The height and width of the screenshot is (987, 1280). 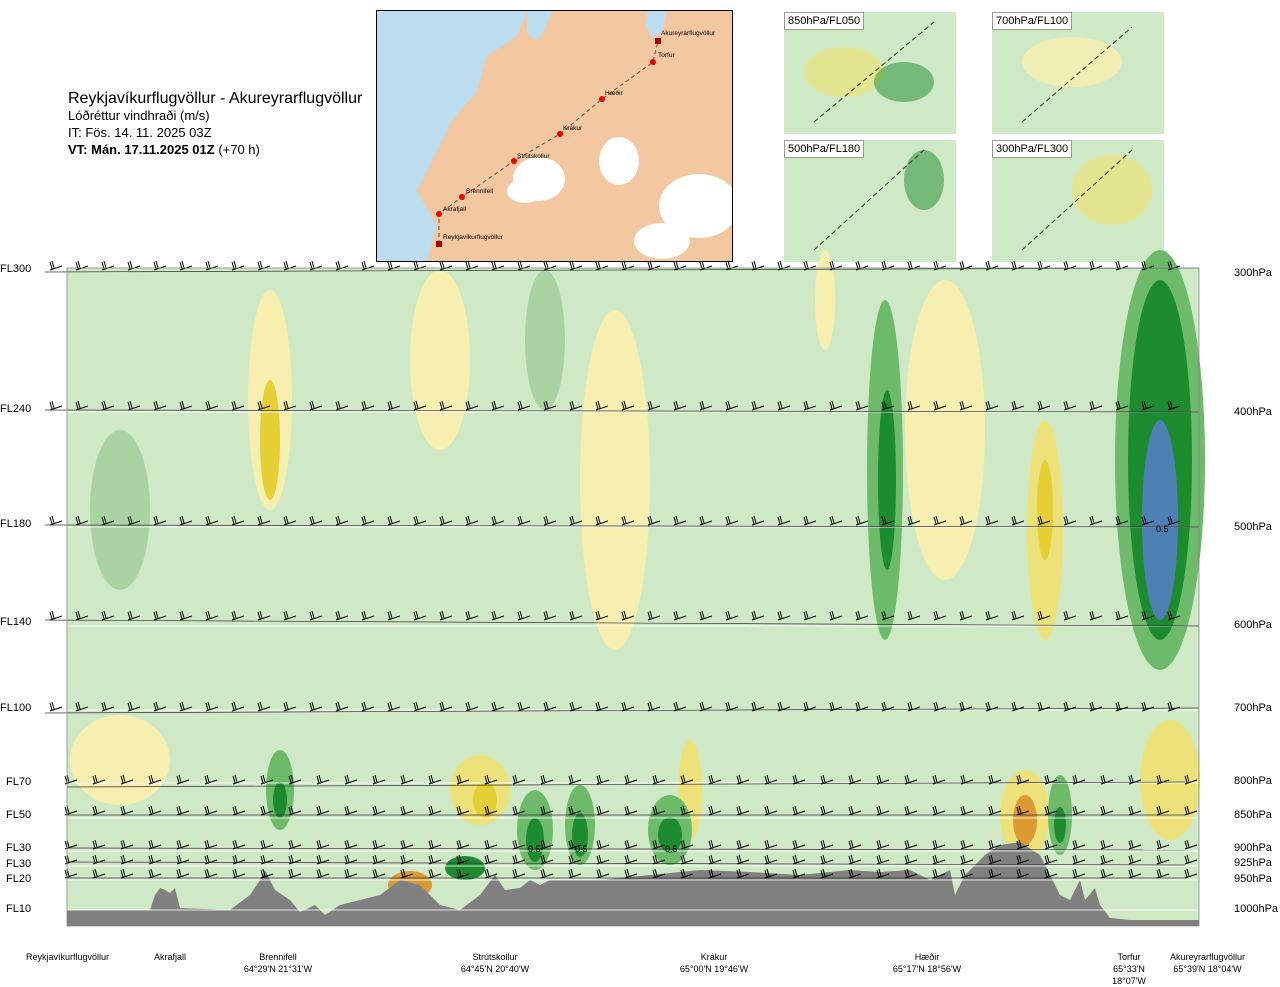 I want to click on hpa-label: 900hPa, so click(x=1253, y=848).